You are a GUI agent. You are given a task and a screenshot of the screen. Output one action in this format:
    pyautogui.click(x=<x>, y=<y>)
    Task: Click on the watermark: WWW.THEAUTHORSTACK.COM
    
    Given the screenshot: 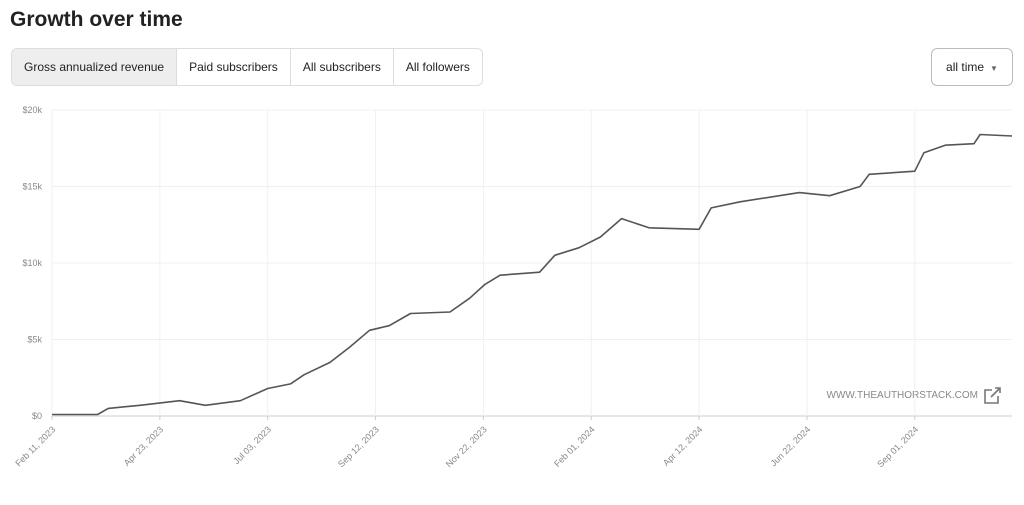 What is the action you would take?
    pyautogui.click(x=902, y=395)
    